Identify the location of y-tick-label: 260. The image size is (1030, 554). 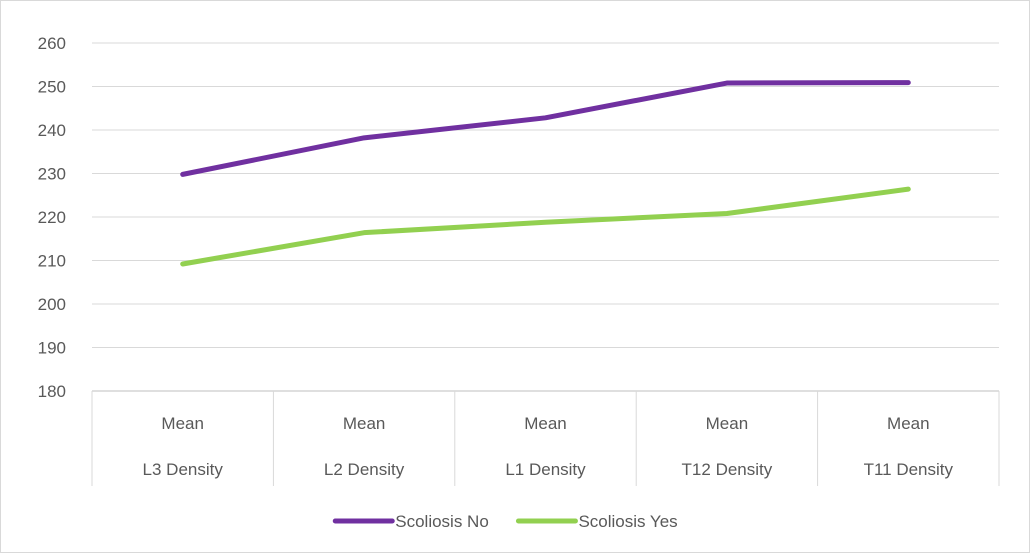
(52, 43).